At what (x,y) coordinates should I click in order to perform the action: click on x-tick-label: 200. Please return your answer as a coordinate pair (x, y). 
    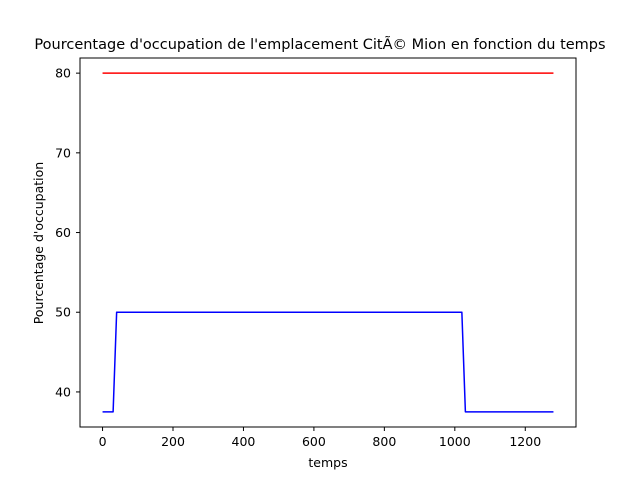
    Looking at the image, I should click on (173, 441).